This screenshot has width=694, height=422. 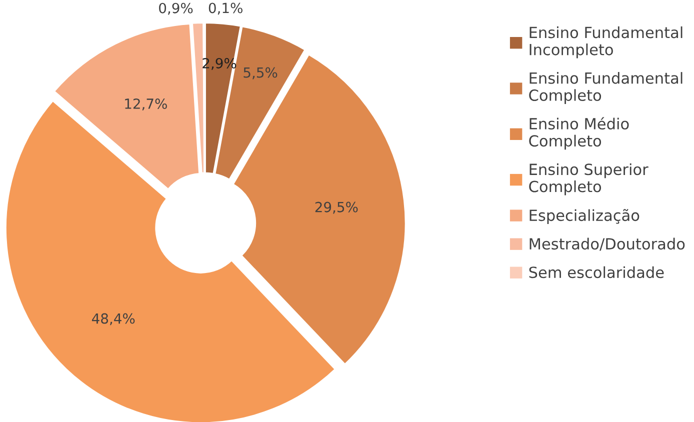 I want to click on legend-label: Ensino Fundamental Completo, so click(x=605, y=88).